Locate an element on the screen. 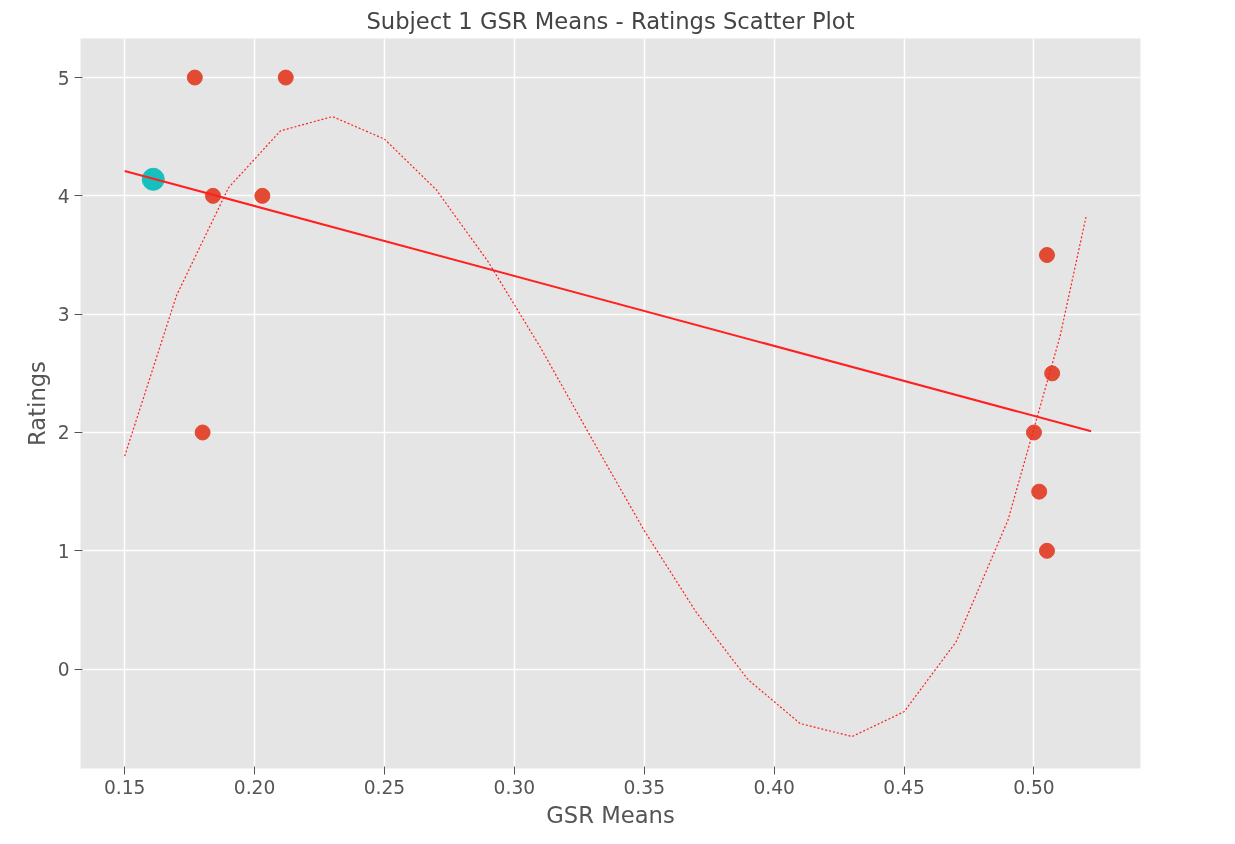  x-tick-label: 0.35 is located at coordinates (644, 787).